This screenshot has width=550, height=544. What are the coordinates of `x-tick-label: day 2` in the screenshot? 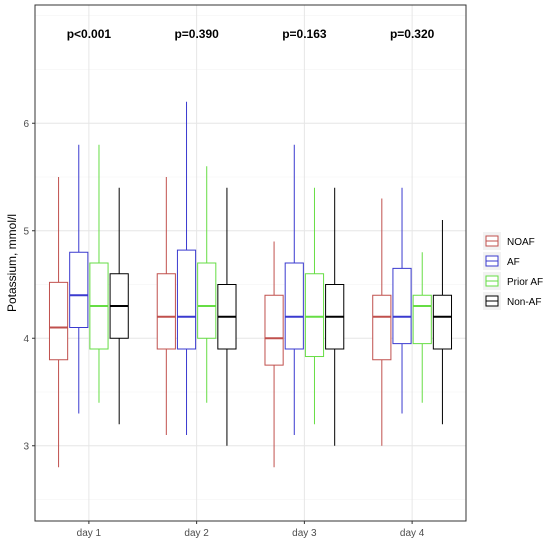 It's located at (196, 533).